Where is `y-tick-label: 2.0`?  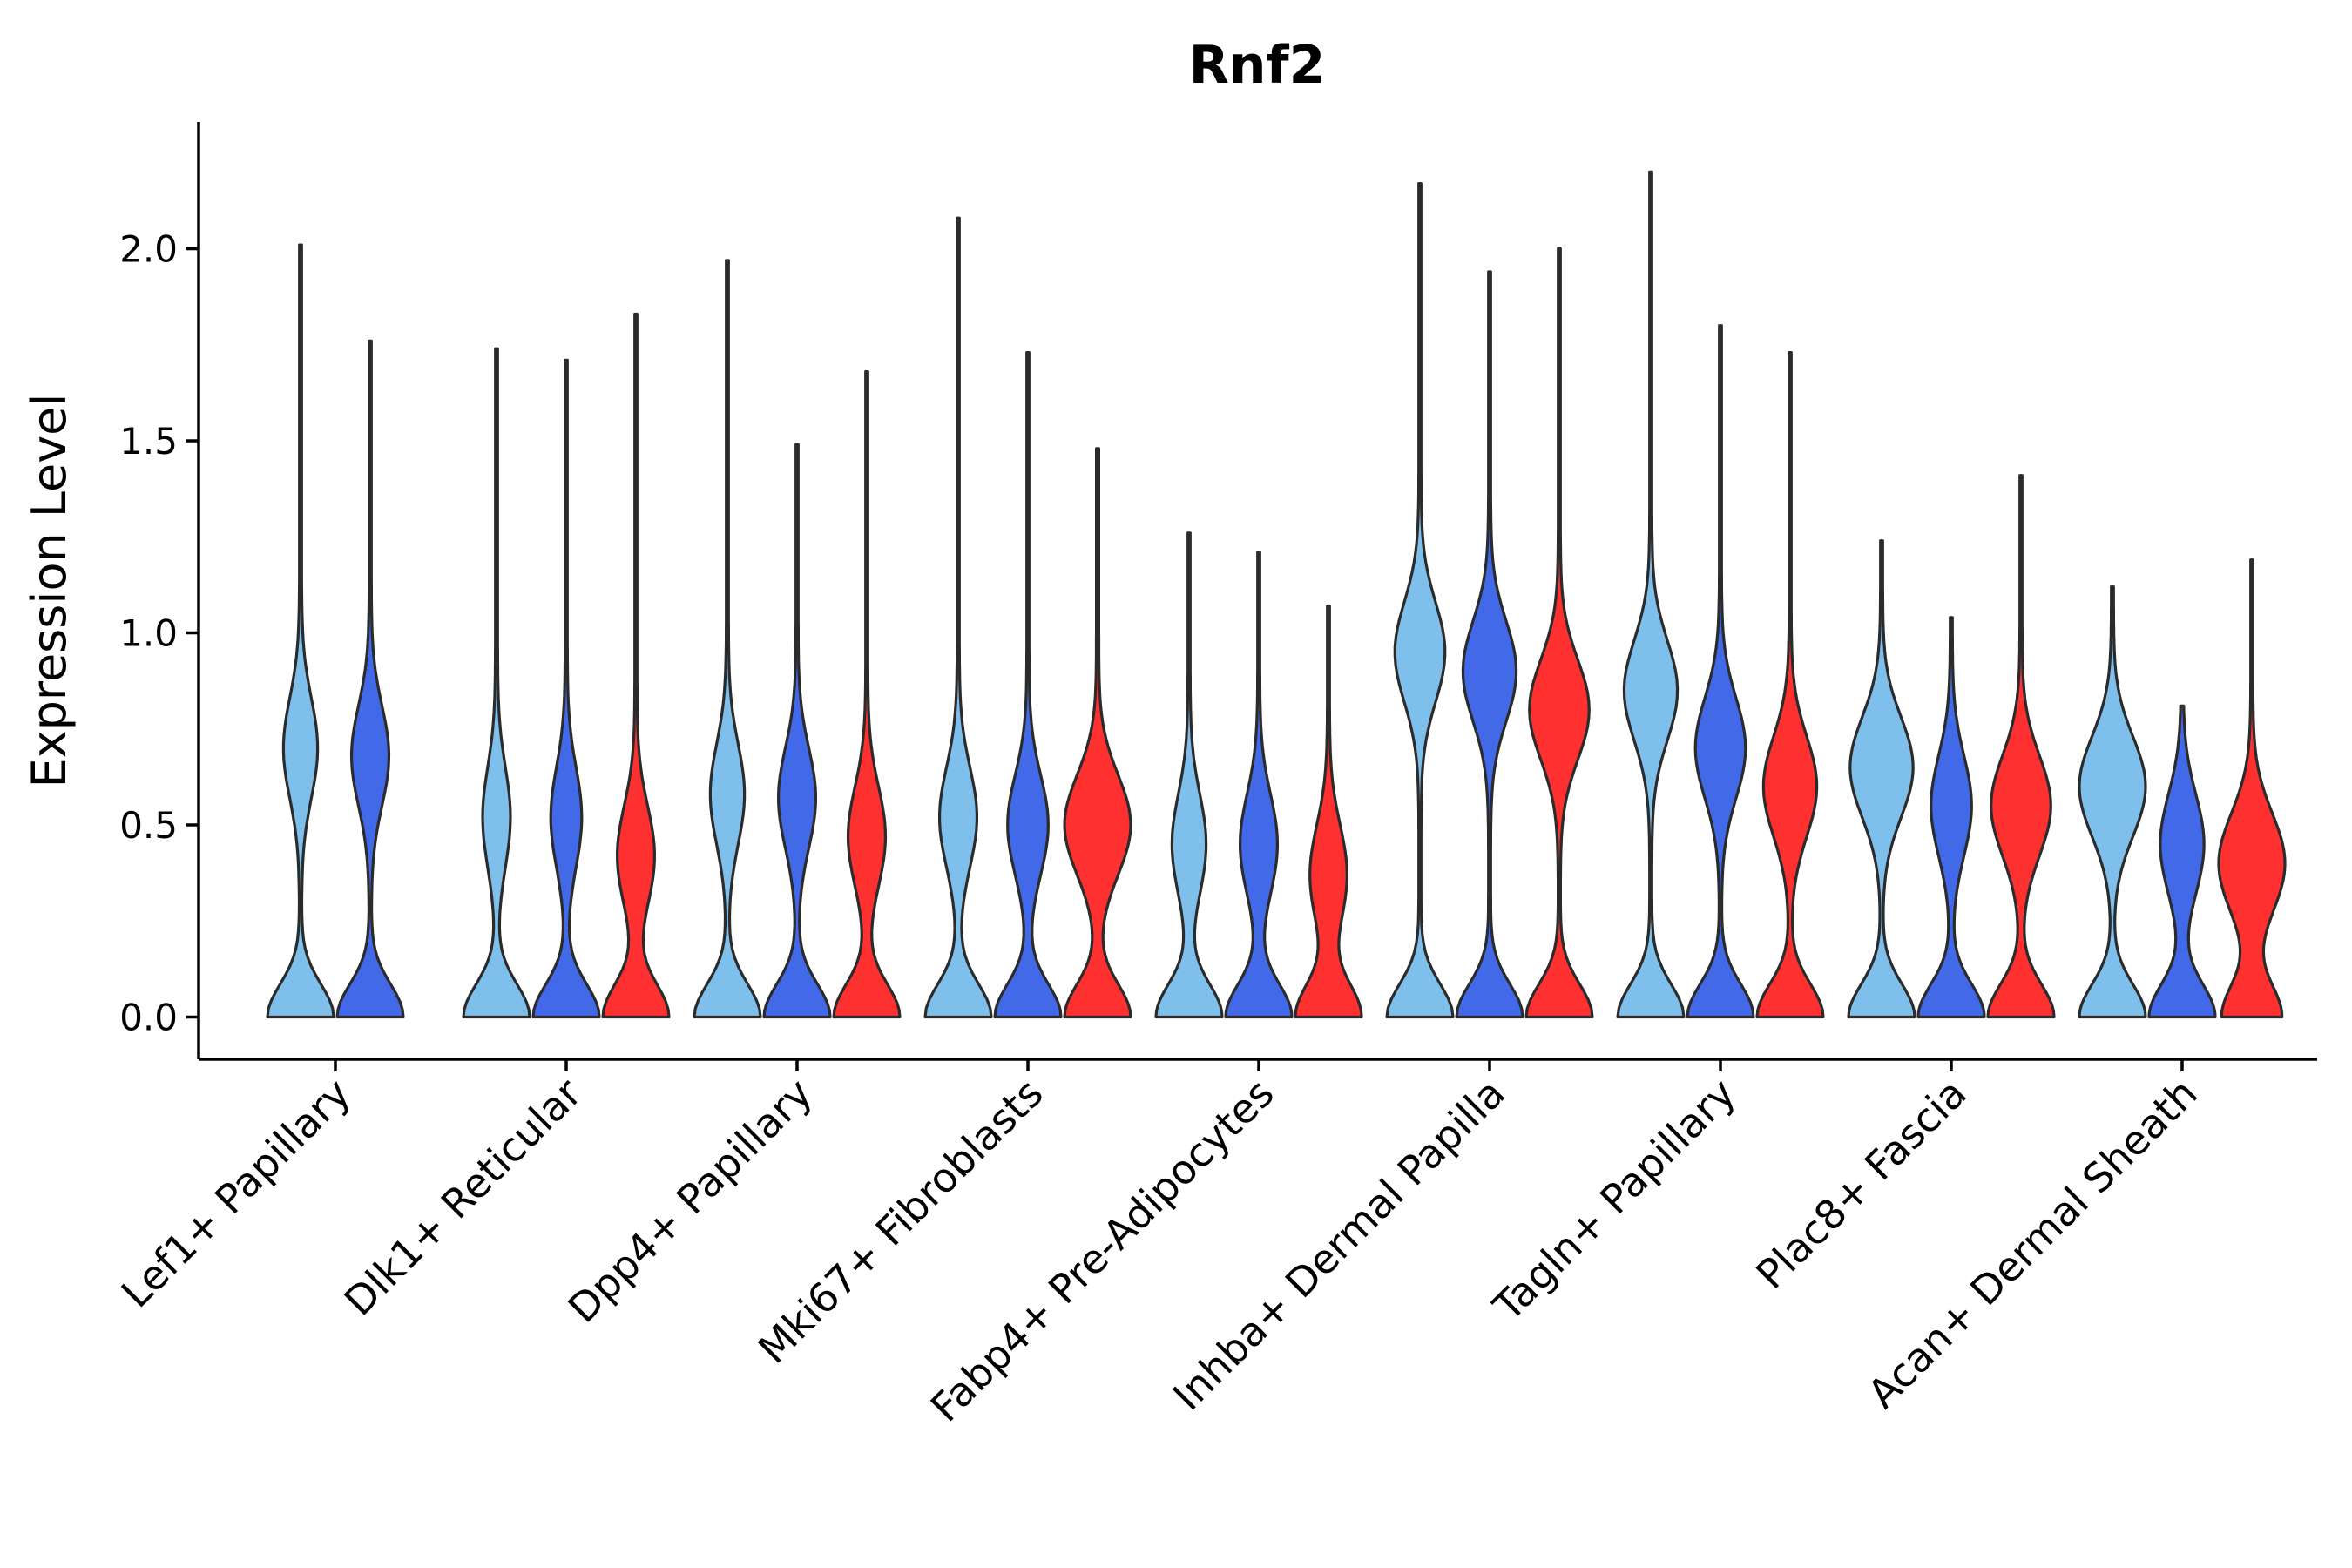
y-tick-label: 2.0 is located at coordinates (148, 250).